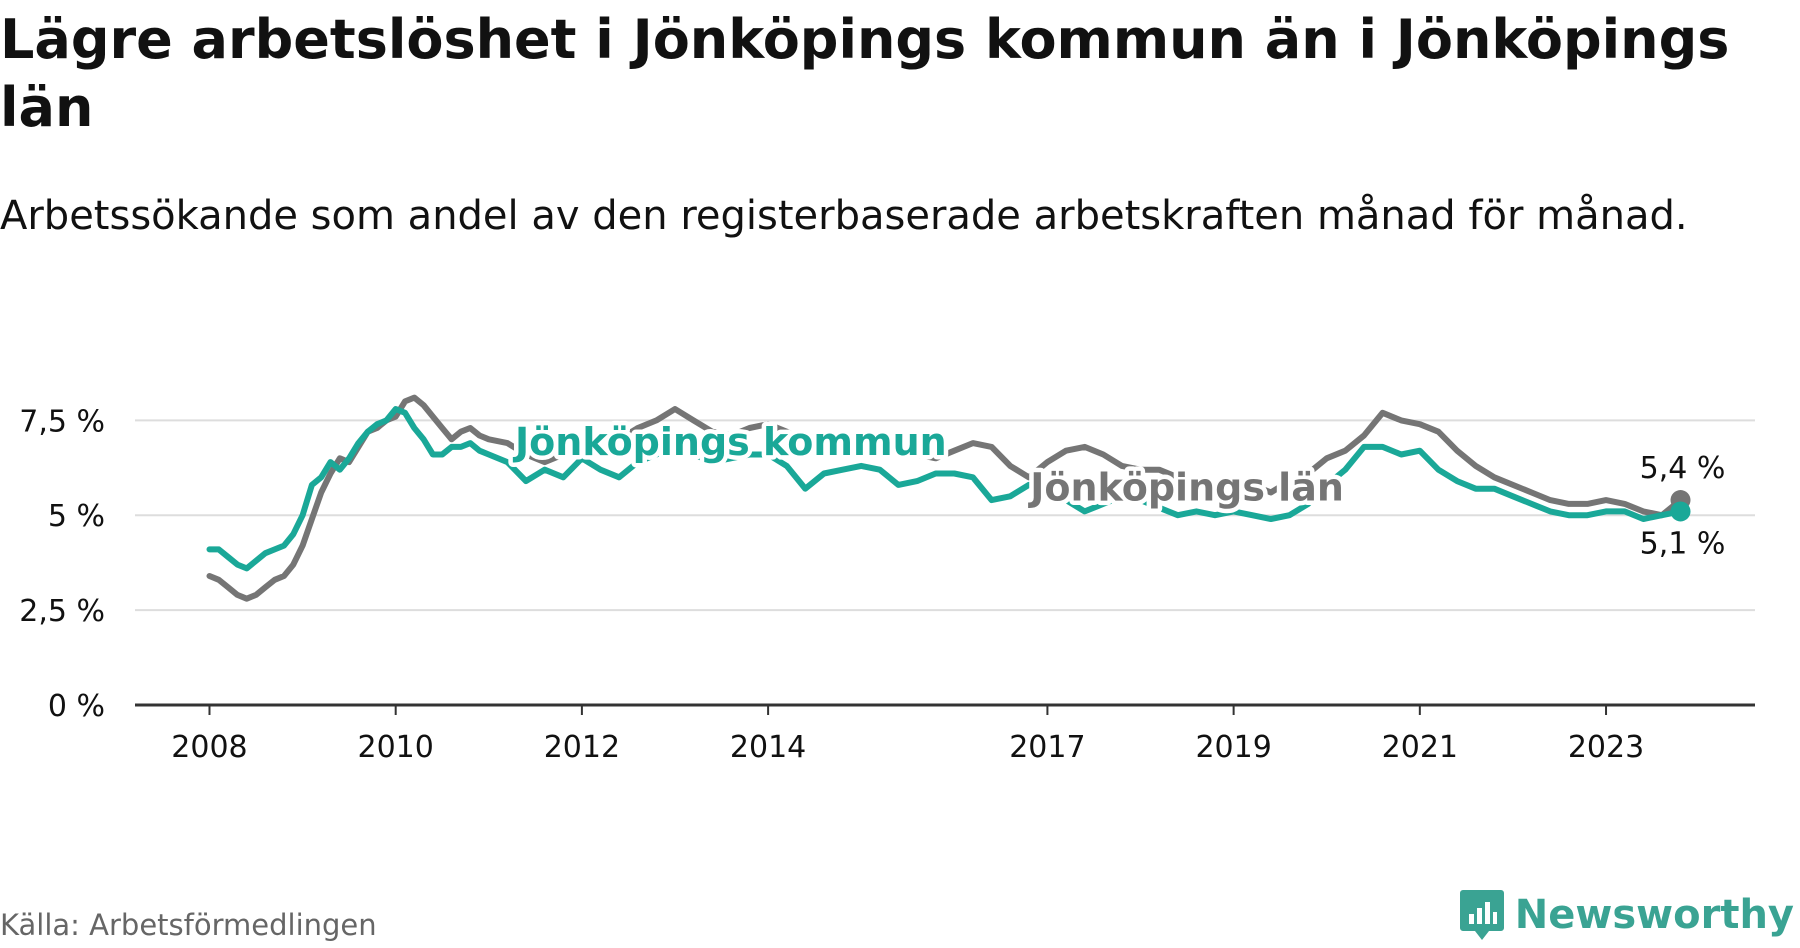 Image resolution: width=1800 pixels, height=948 pixels. Describe the element at coordinates (729, 442) in the screenshot. I see `series-label-kommun: Jönköpings kommun` at that location.